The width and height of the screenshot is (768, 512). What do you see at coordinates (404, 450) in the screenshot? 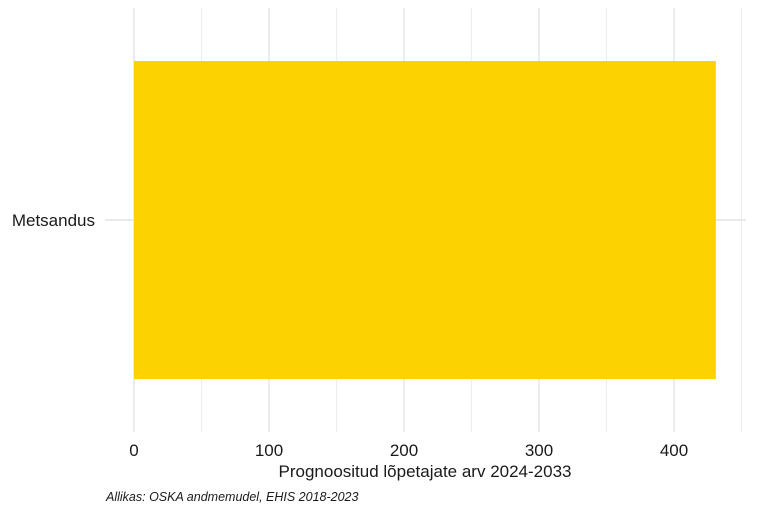
I see `x-tick-label: 200` at bounding box center [404, 450].